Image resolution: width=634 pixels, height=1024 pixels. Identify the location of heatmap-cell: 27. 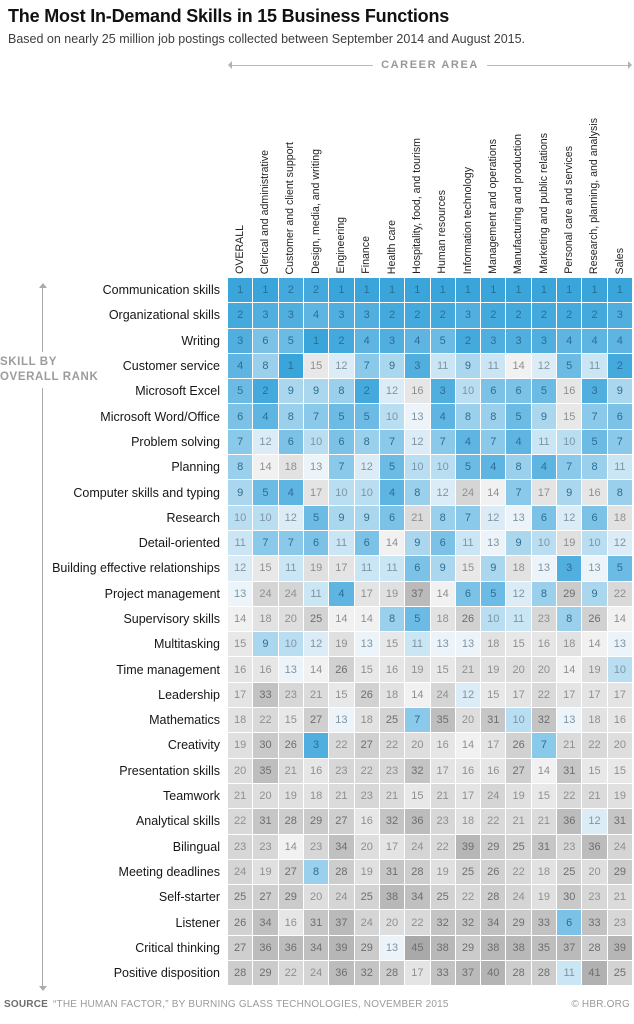
(518, 770).